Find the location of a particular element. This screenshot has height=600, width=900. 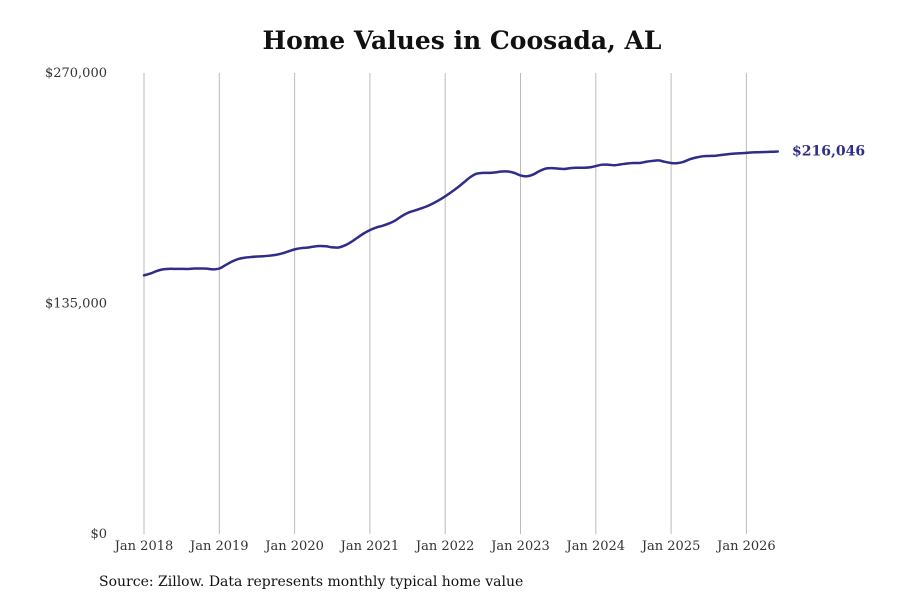

x-tick-label: Jan 2019 is located at coordinates (218, 546).